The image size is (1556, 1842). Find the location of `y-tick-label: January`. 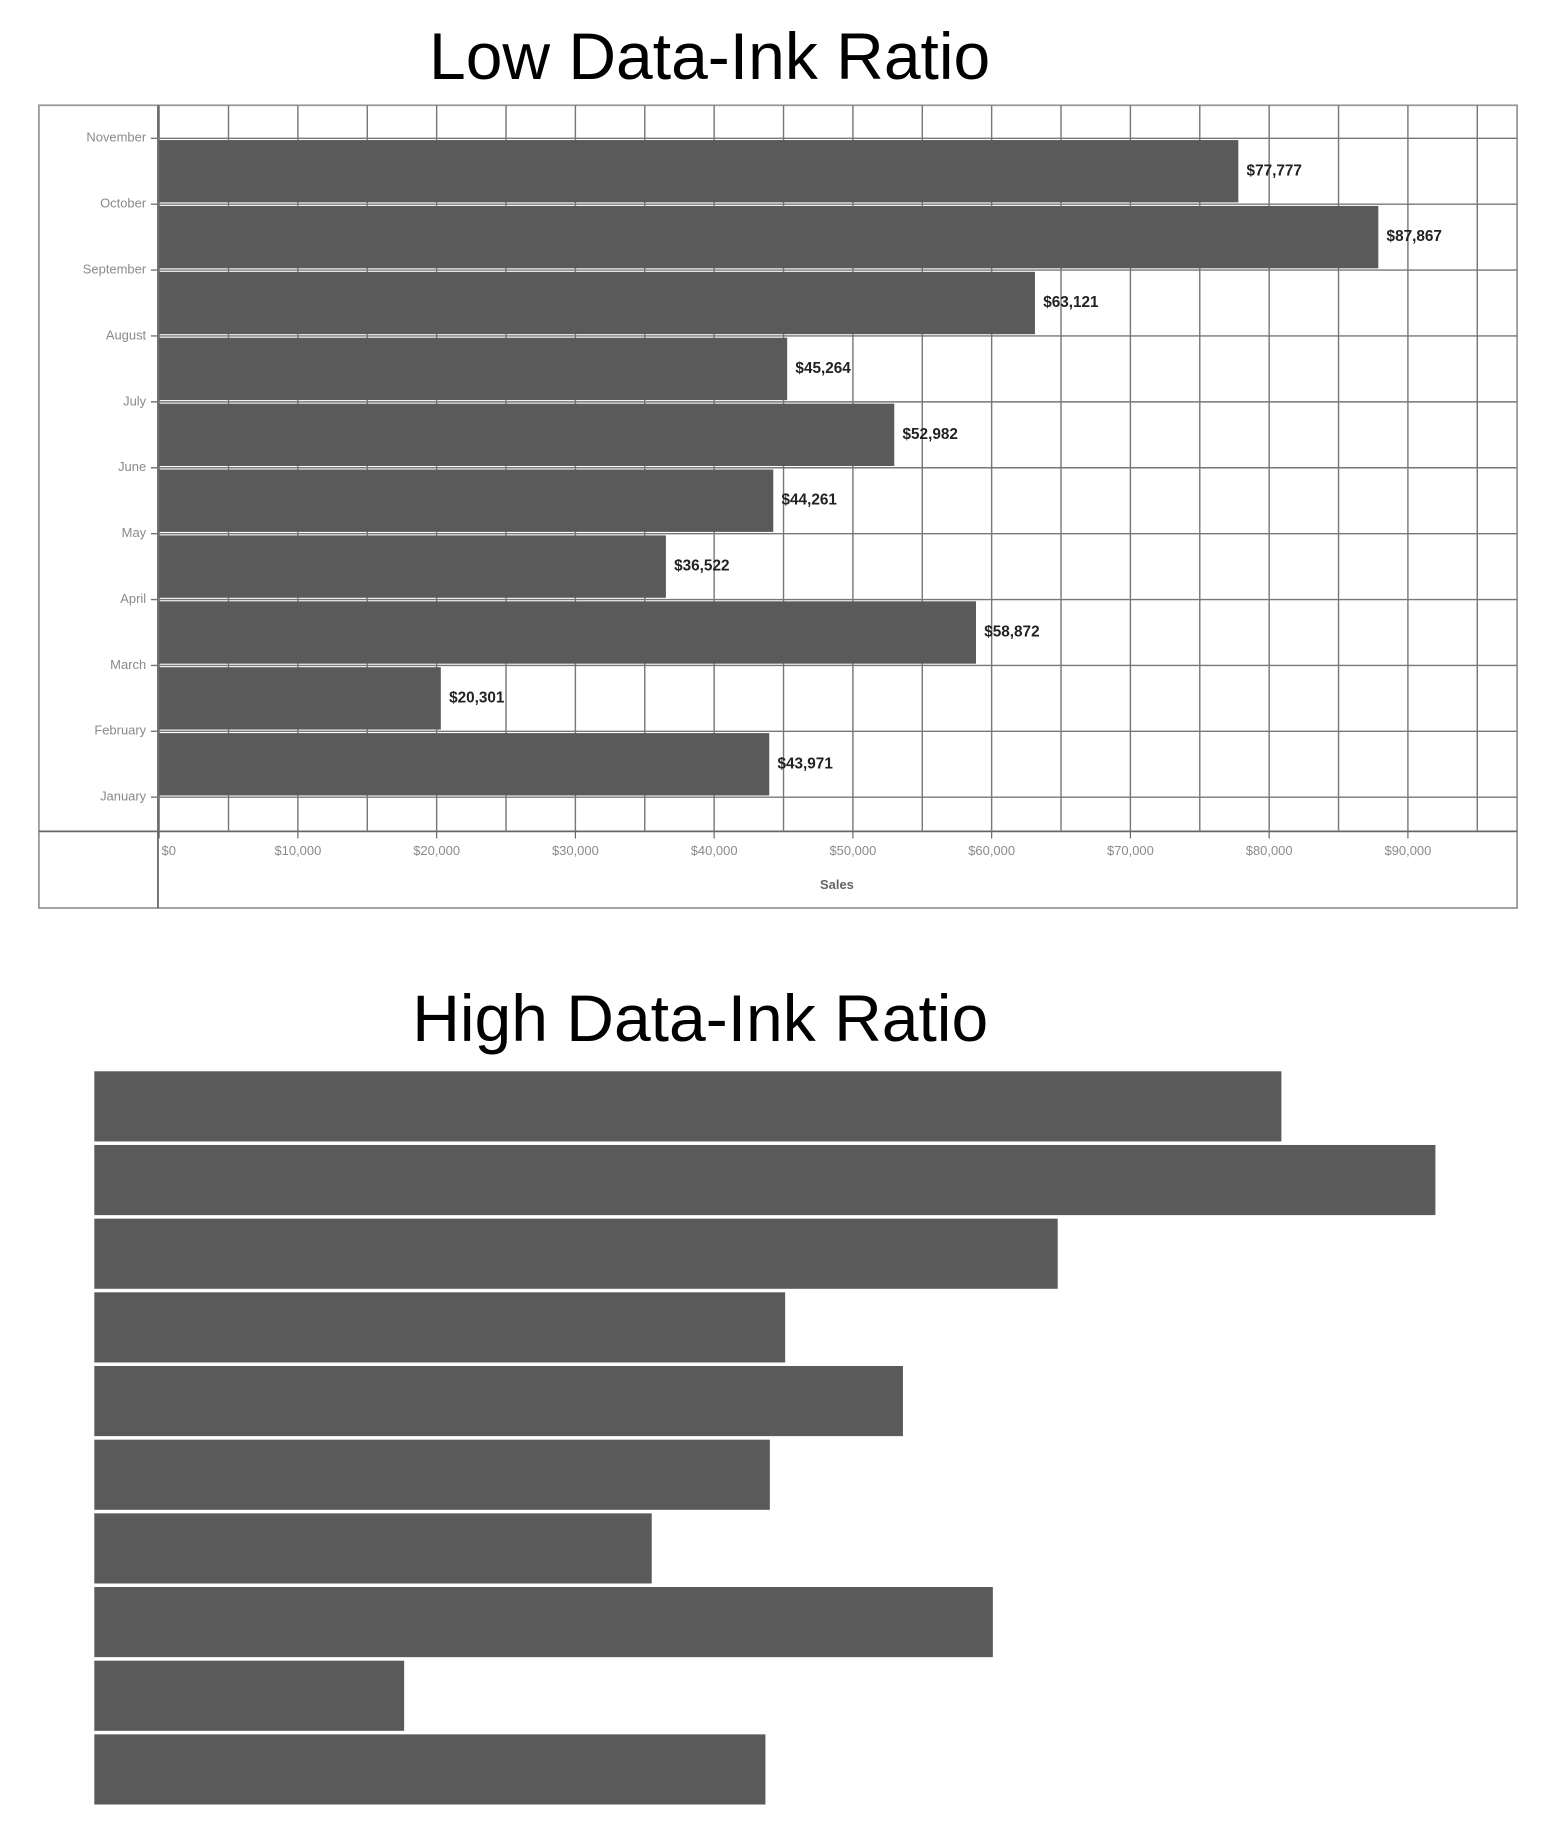

y-tick-label: January is located at coordinates (123, 796).